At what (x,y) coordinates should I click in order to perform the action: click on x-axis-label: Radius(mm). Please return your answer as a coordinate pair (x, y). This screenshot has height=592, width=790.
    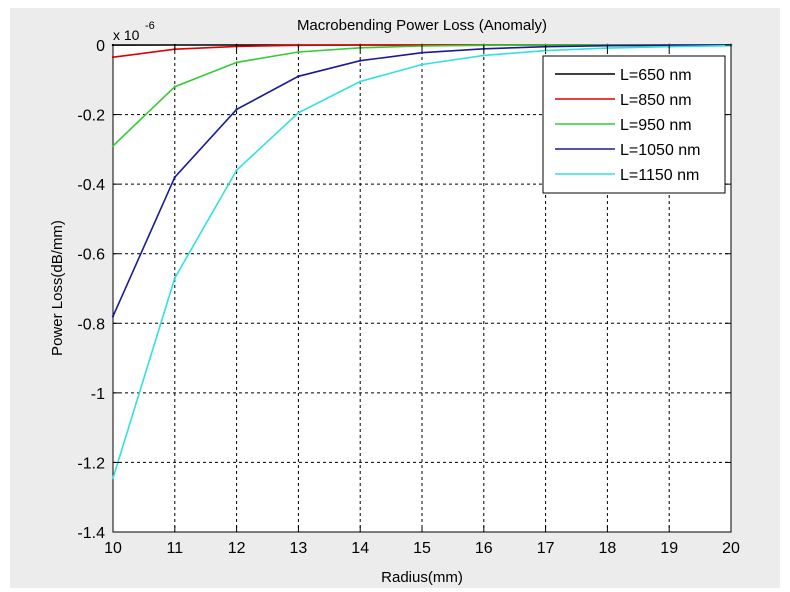
    Looking at the image, I should click on (422, 577).